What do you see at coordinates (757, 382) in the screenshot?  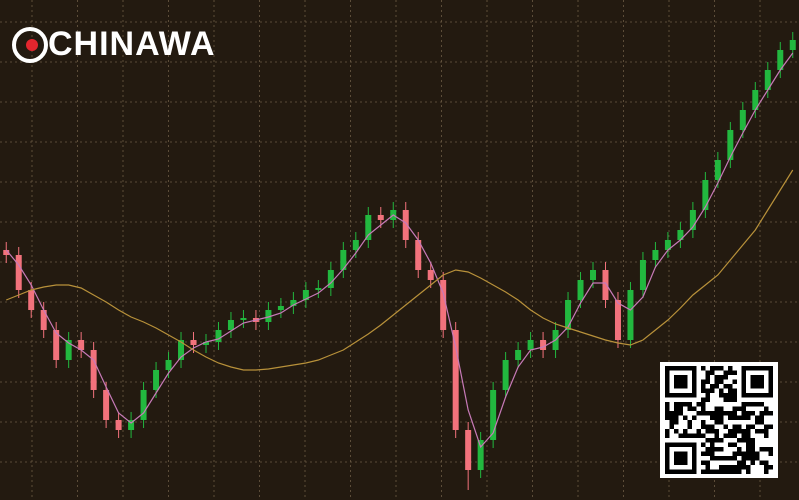 I see `qr-finder` at bounding box center [757, 382].